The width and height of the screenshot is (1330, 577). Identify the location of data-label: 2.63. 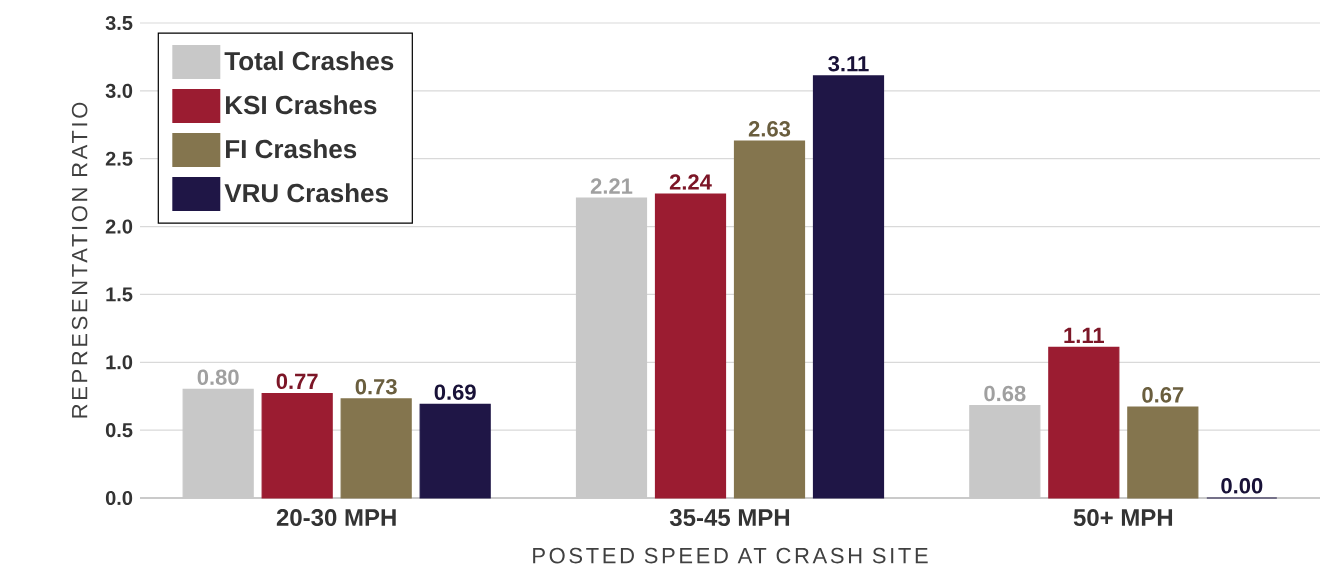
(769, 129).